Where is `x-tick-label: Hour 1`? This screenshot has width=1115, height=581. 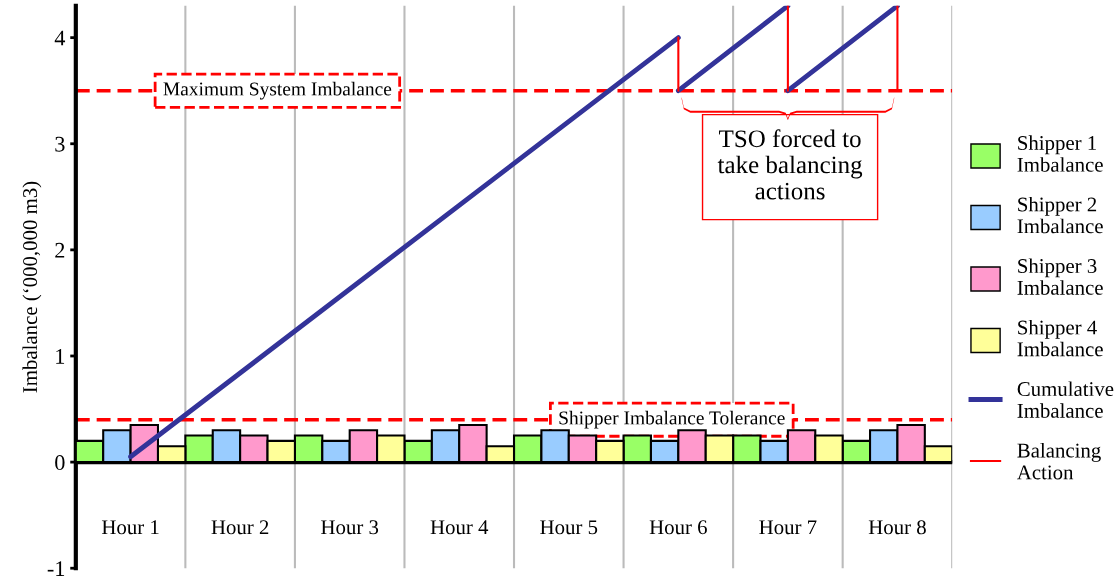 x-tick-label: Hour 1 is located at coordinates (130, 527).